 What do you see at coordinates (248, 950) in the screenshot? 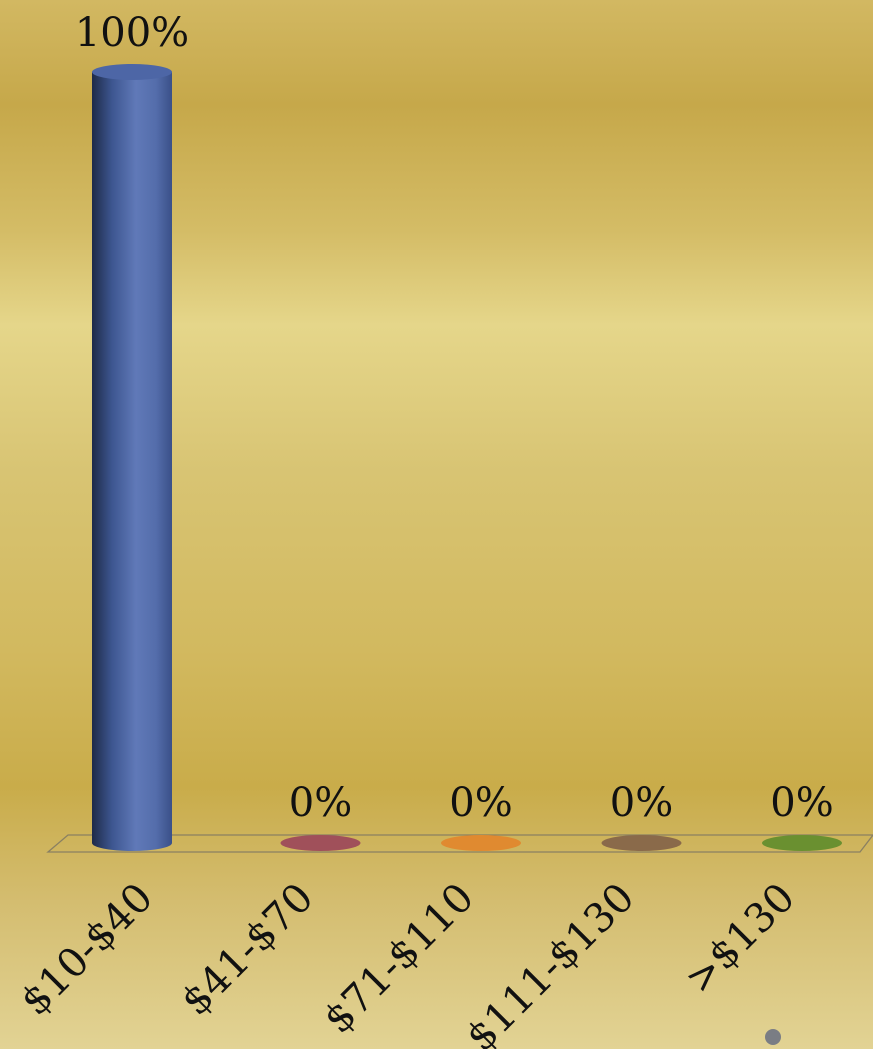
I see `category-label-41-70: $41-$70` at bounding box center [248, 950].